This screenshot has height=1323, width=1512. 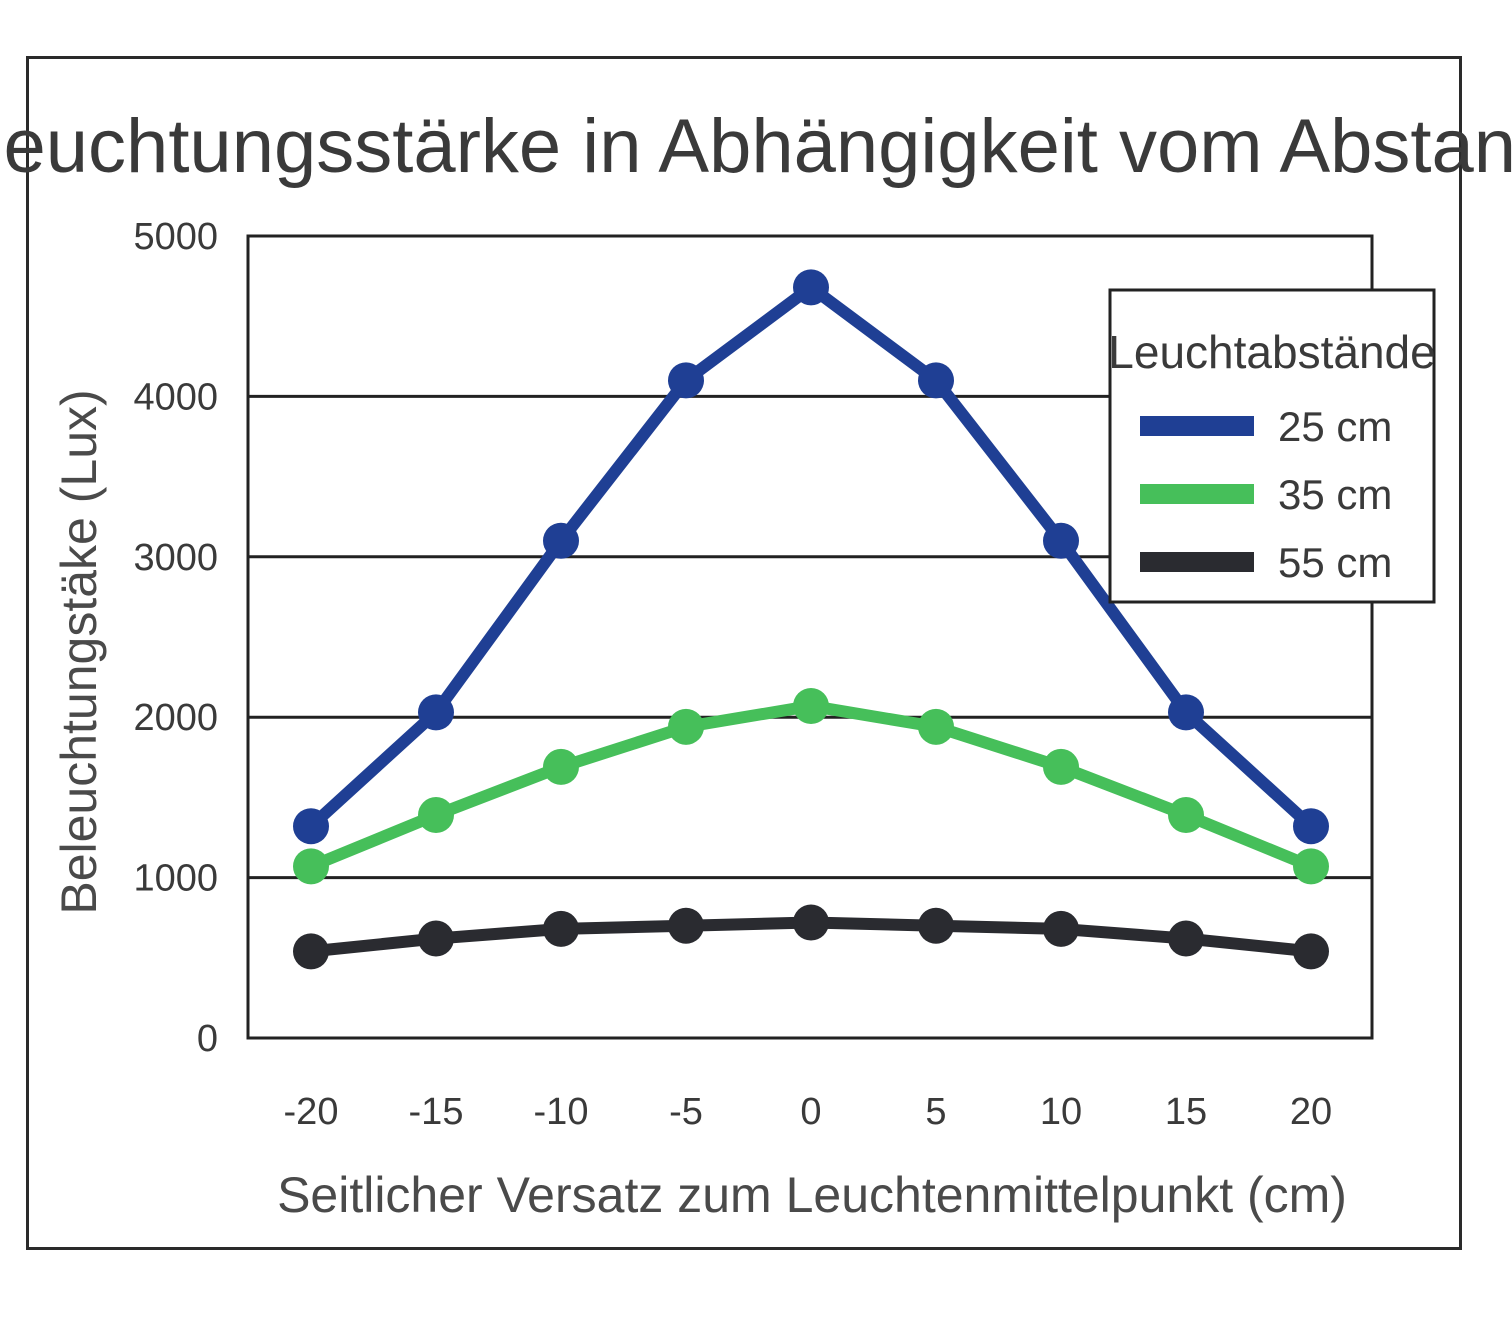 I want to click on x-tick-label: -10, so click(x=561, y=1112).